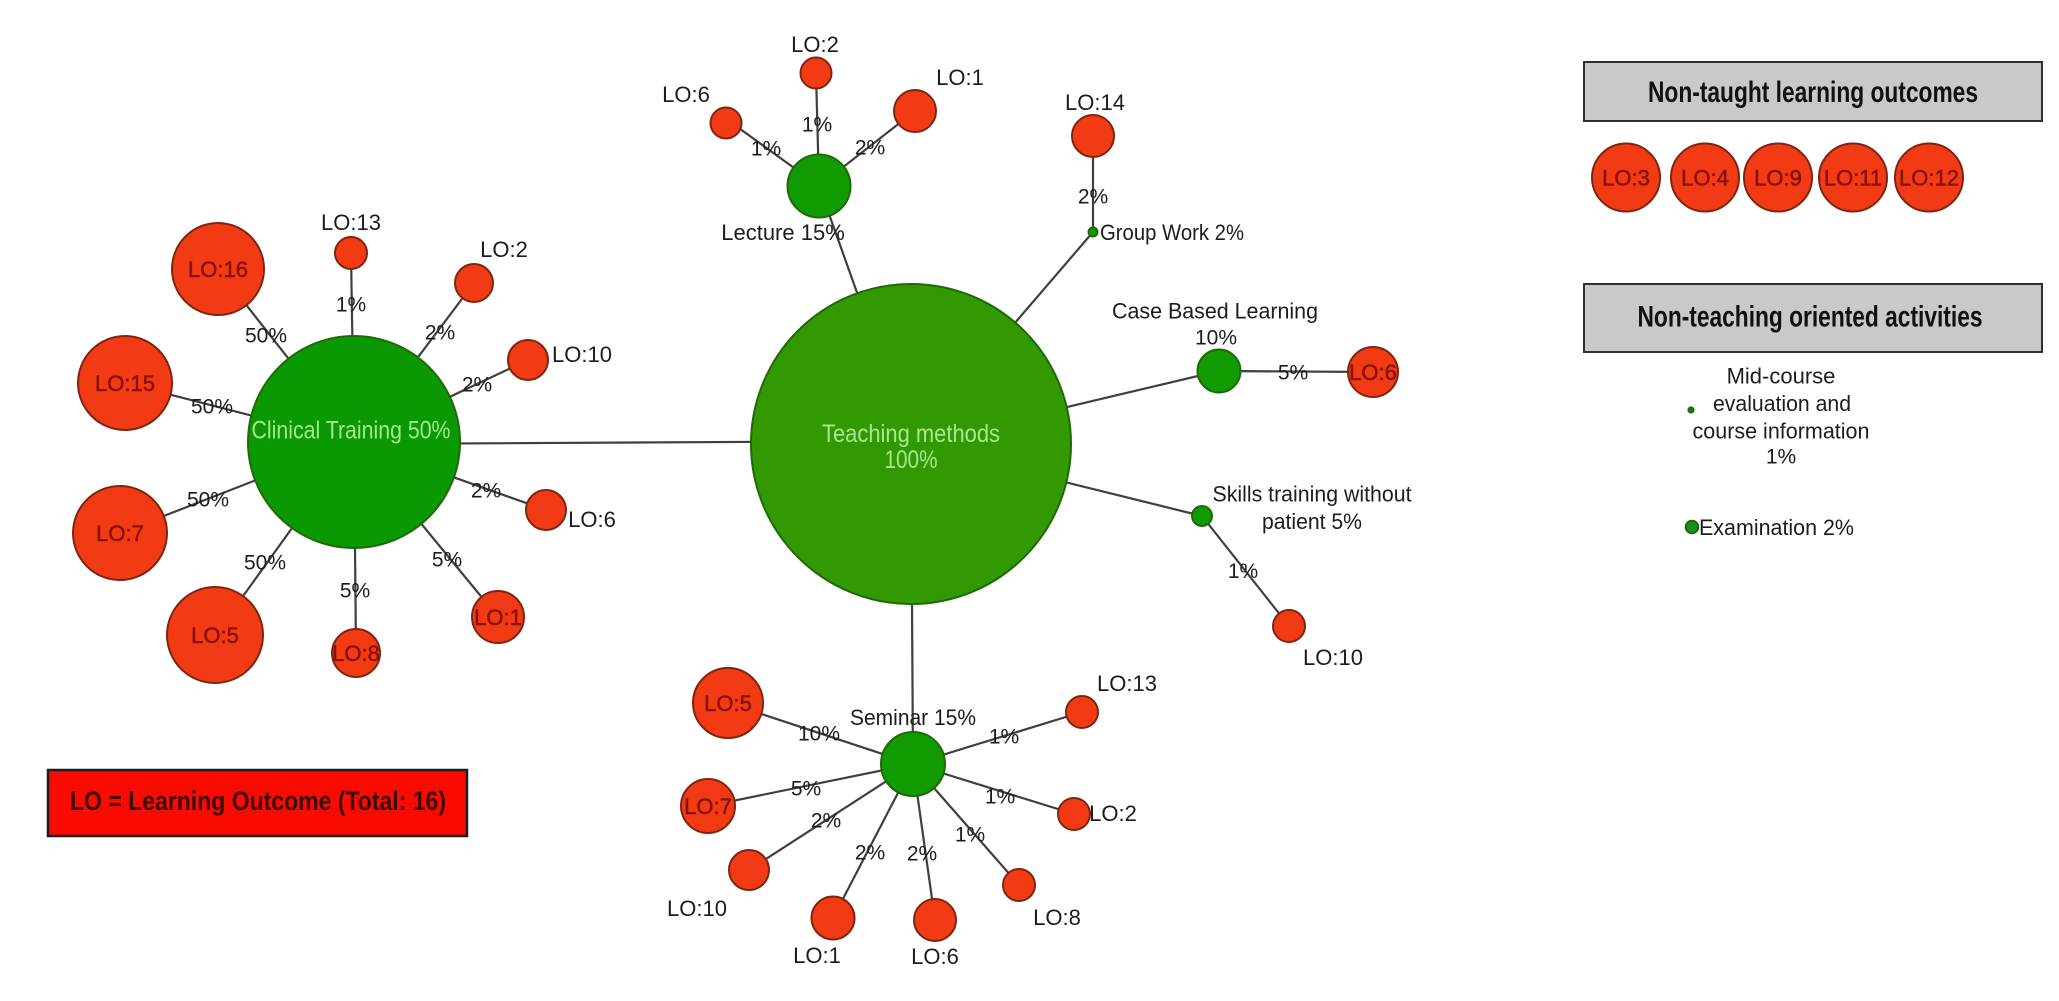 This screenshot has height=1001, width=2059. Describe the element at coordinates (1095, 102) in the screenshot. I see `svg-text: LO:14` at that location.